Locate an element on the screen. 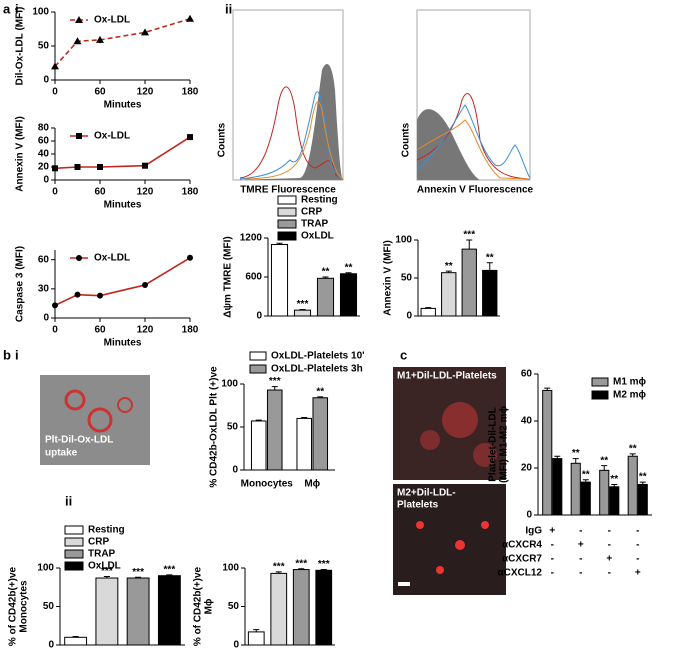 The image size is (685, 656). y-axis-label: Mϕ is located at coordinates (209, 606).